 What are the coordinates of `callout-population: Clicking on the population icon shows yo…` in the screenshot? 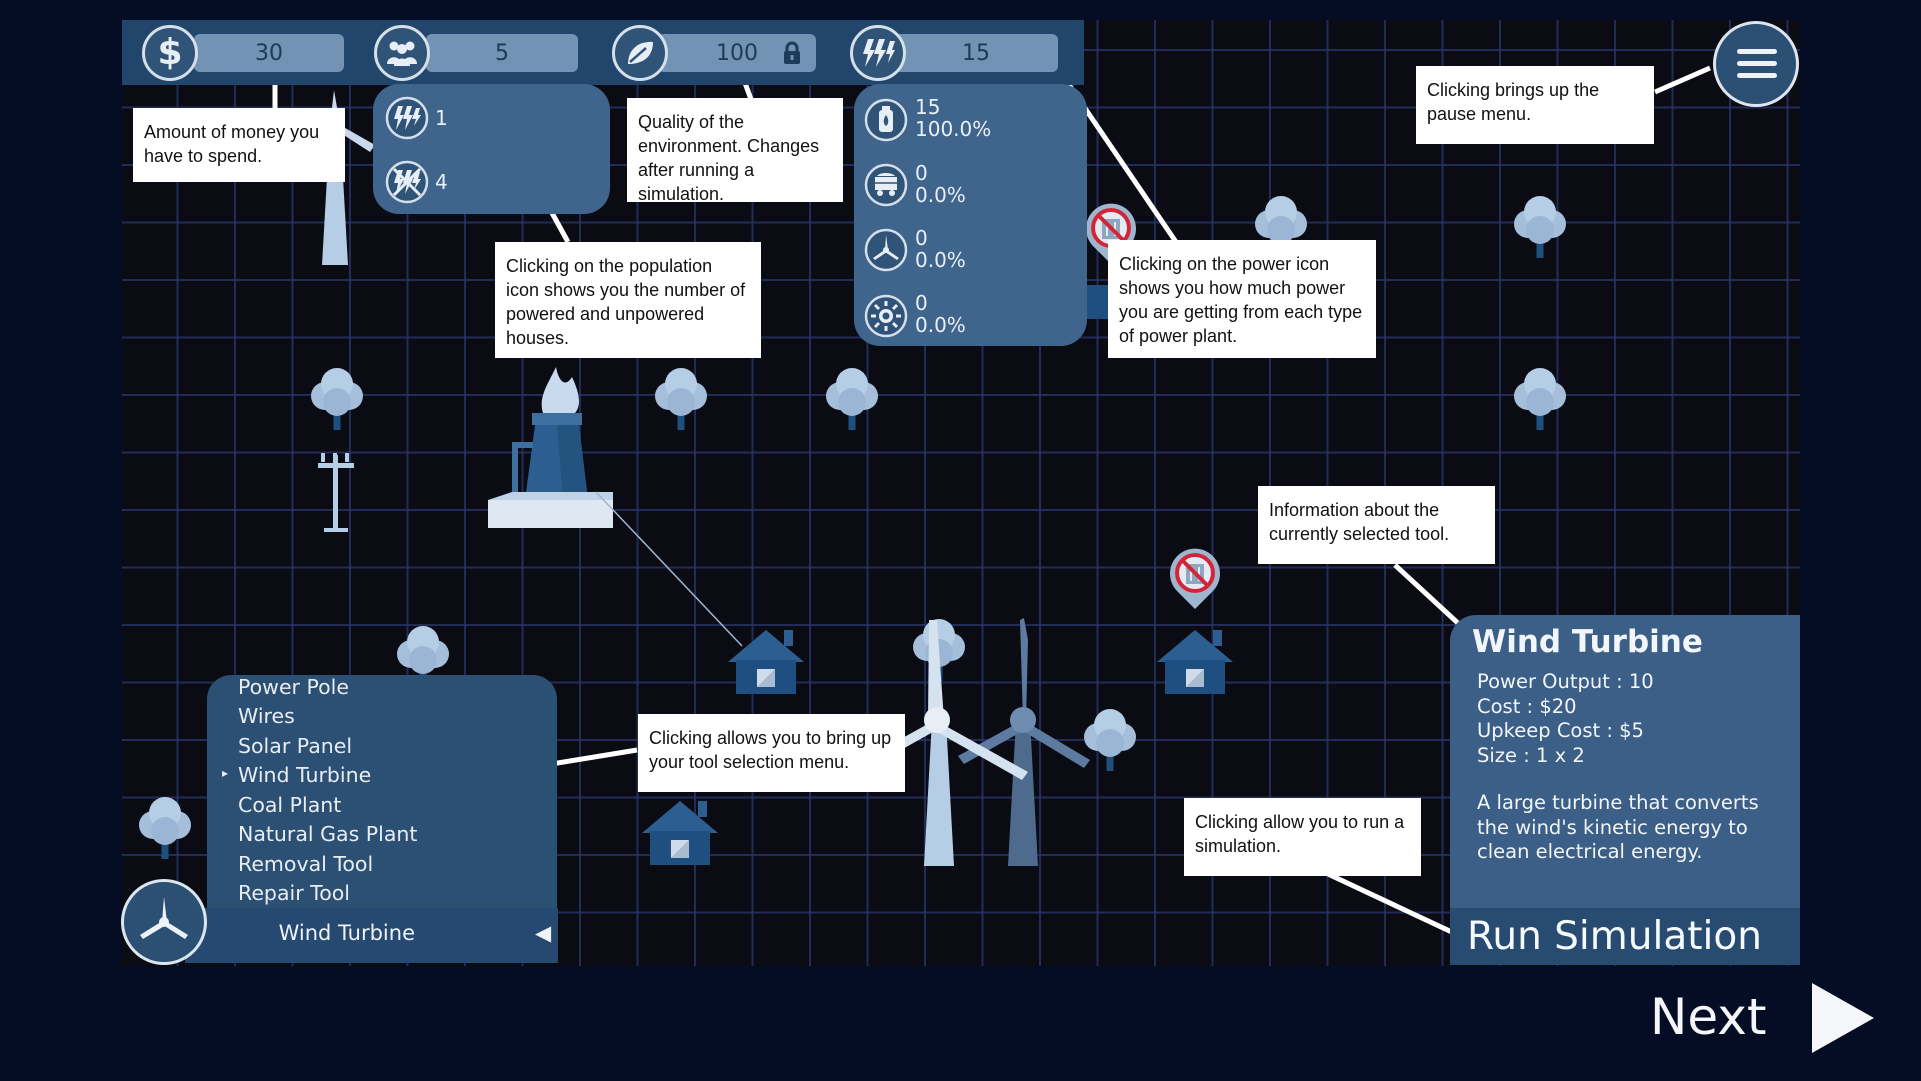 It's located at (628, 300).